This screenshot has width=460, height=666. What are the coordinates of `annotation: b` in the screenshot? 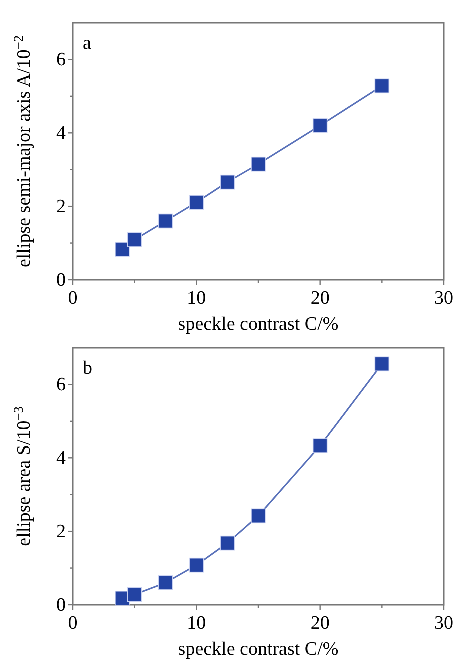 It's located at (87, 368).